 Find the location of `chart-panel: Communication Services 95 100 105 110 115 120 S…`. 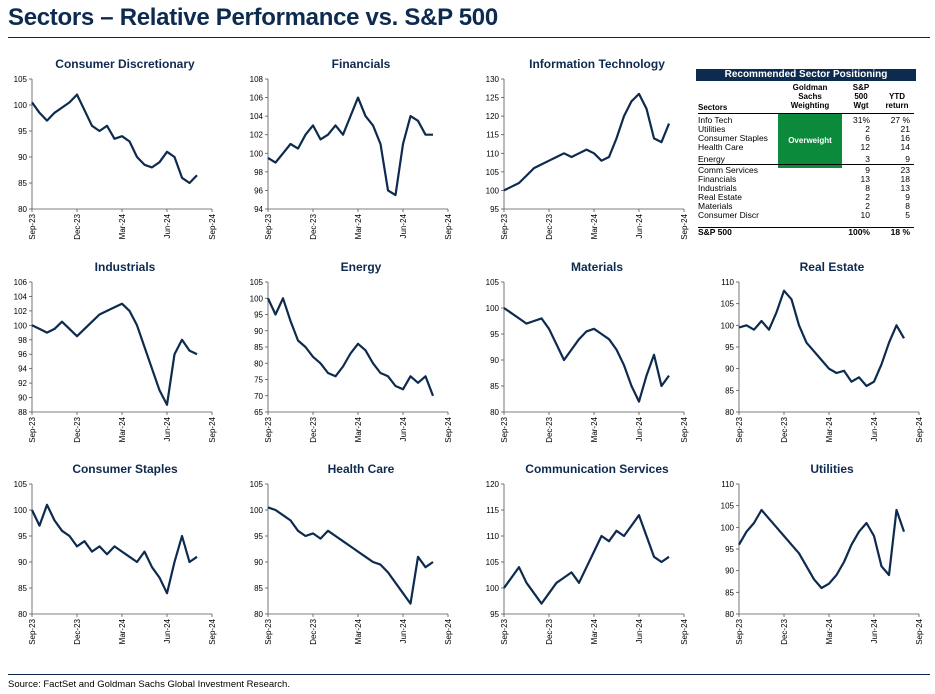

chart-panel: Communication Services 95 100 105 110 115 120 S… is located at coordinates (594, 554).